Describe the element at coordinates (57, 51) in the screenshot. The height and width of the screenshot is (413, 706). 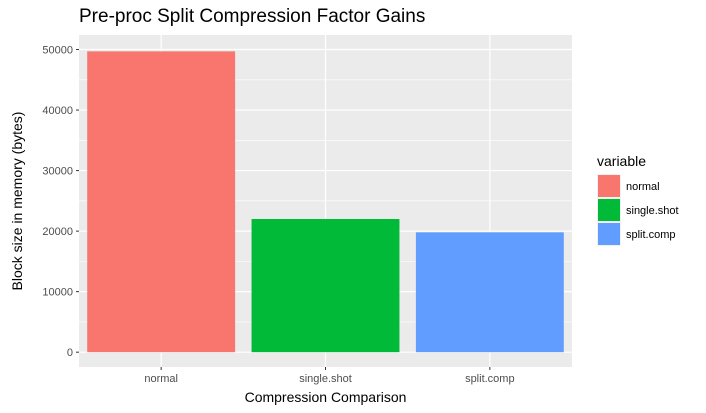
I see `y-tick-label: 50000` at that location.